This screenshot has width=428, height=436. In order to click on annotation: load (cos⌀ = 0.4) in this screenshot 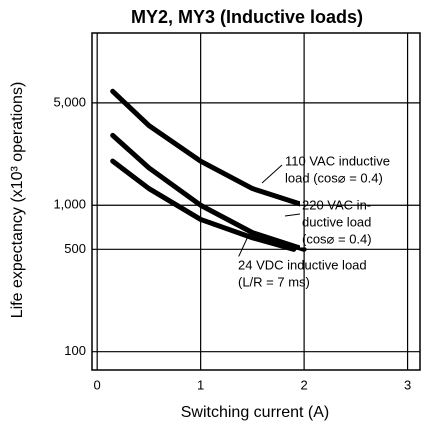, I will do `click(334, 177)`.